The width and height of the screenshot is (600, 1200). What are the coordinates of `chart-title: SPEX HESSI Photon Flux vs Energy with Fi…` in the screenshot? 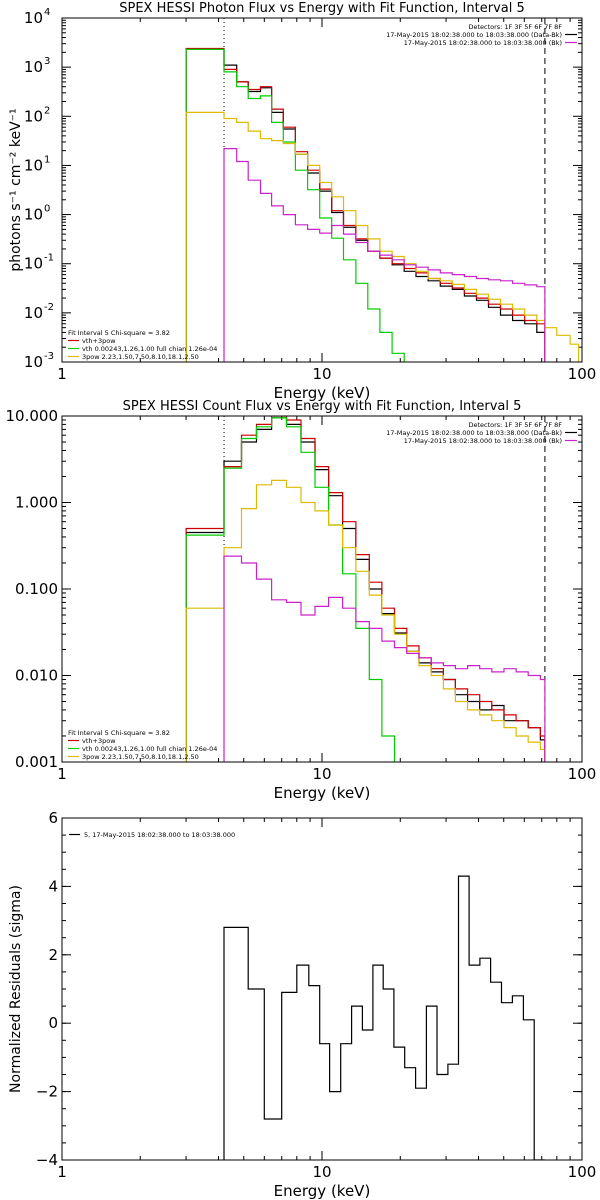 It's located at (322, 8).